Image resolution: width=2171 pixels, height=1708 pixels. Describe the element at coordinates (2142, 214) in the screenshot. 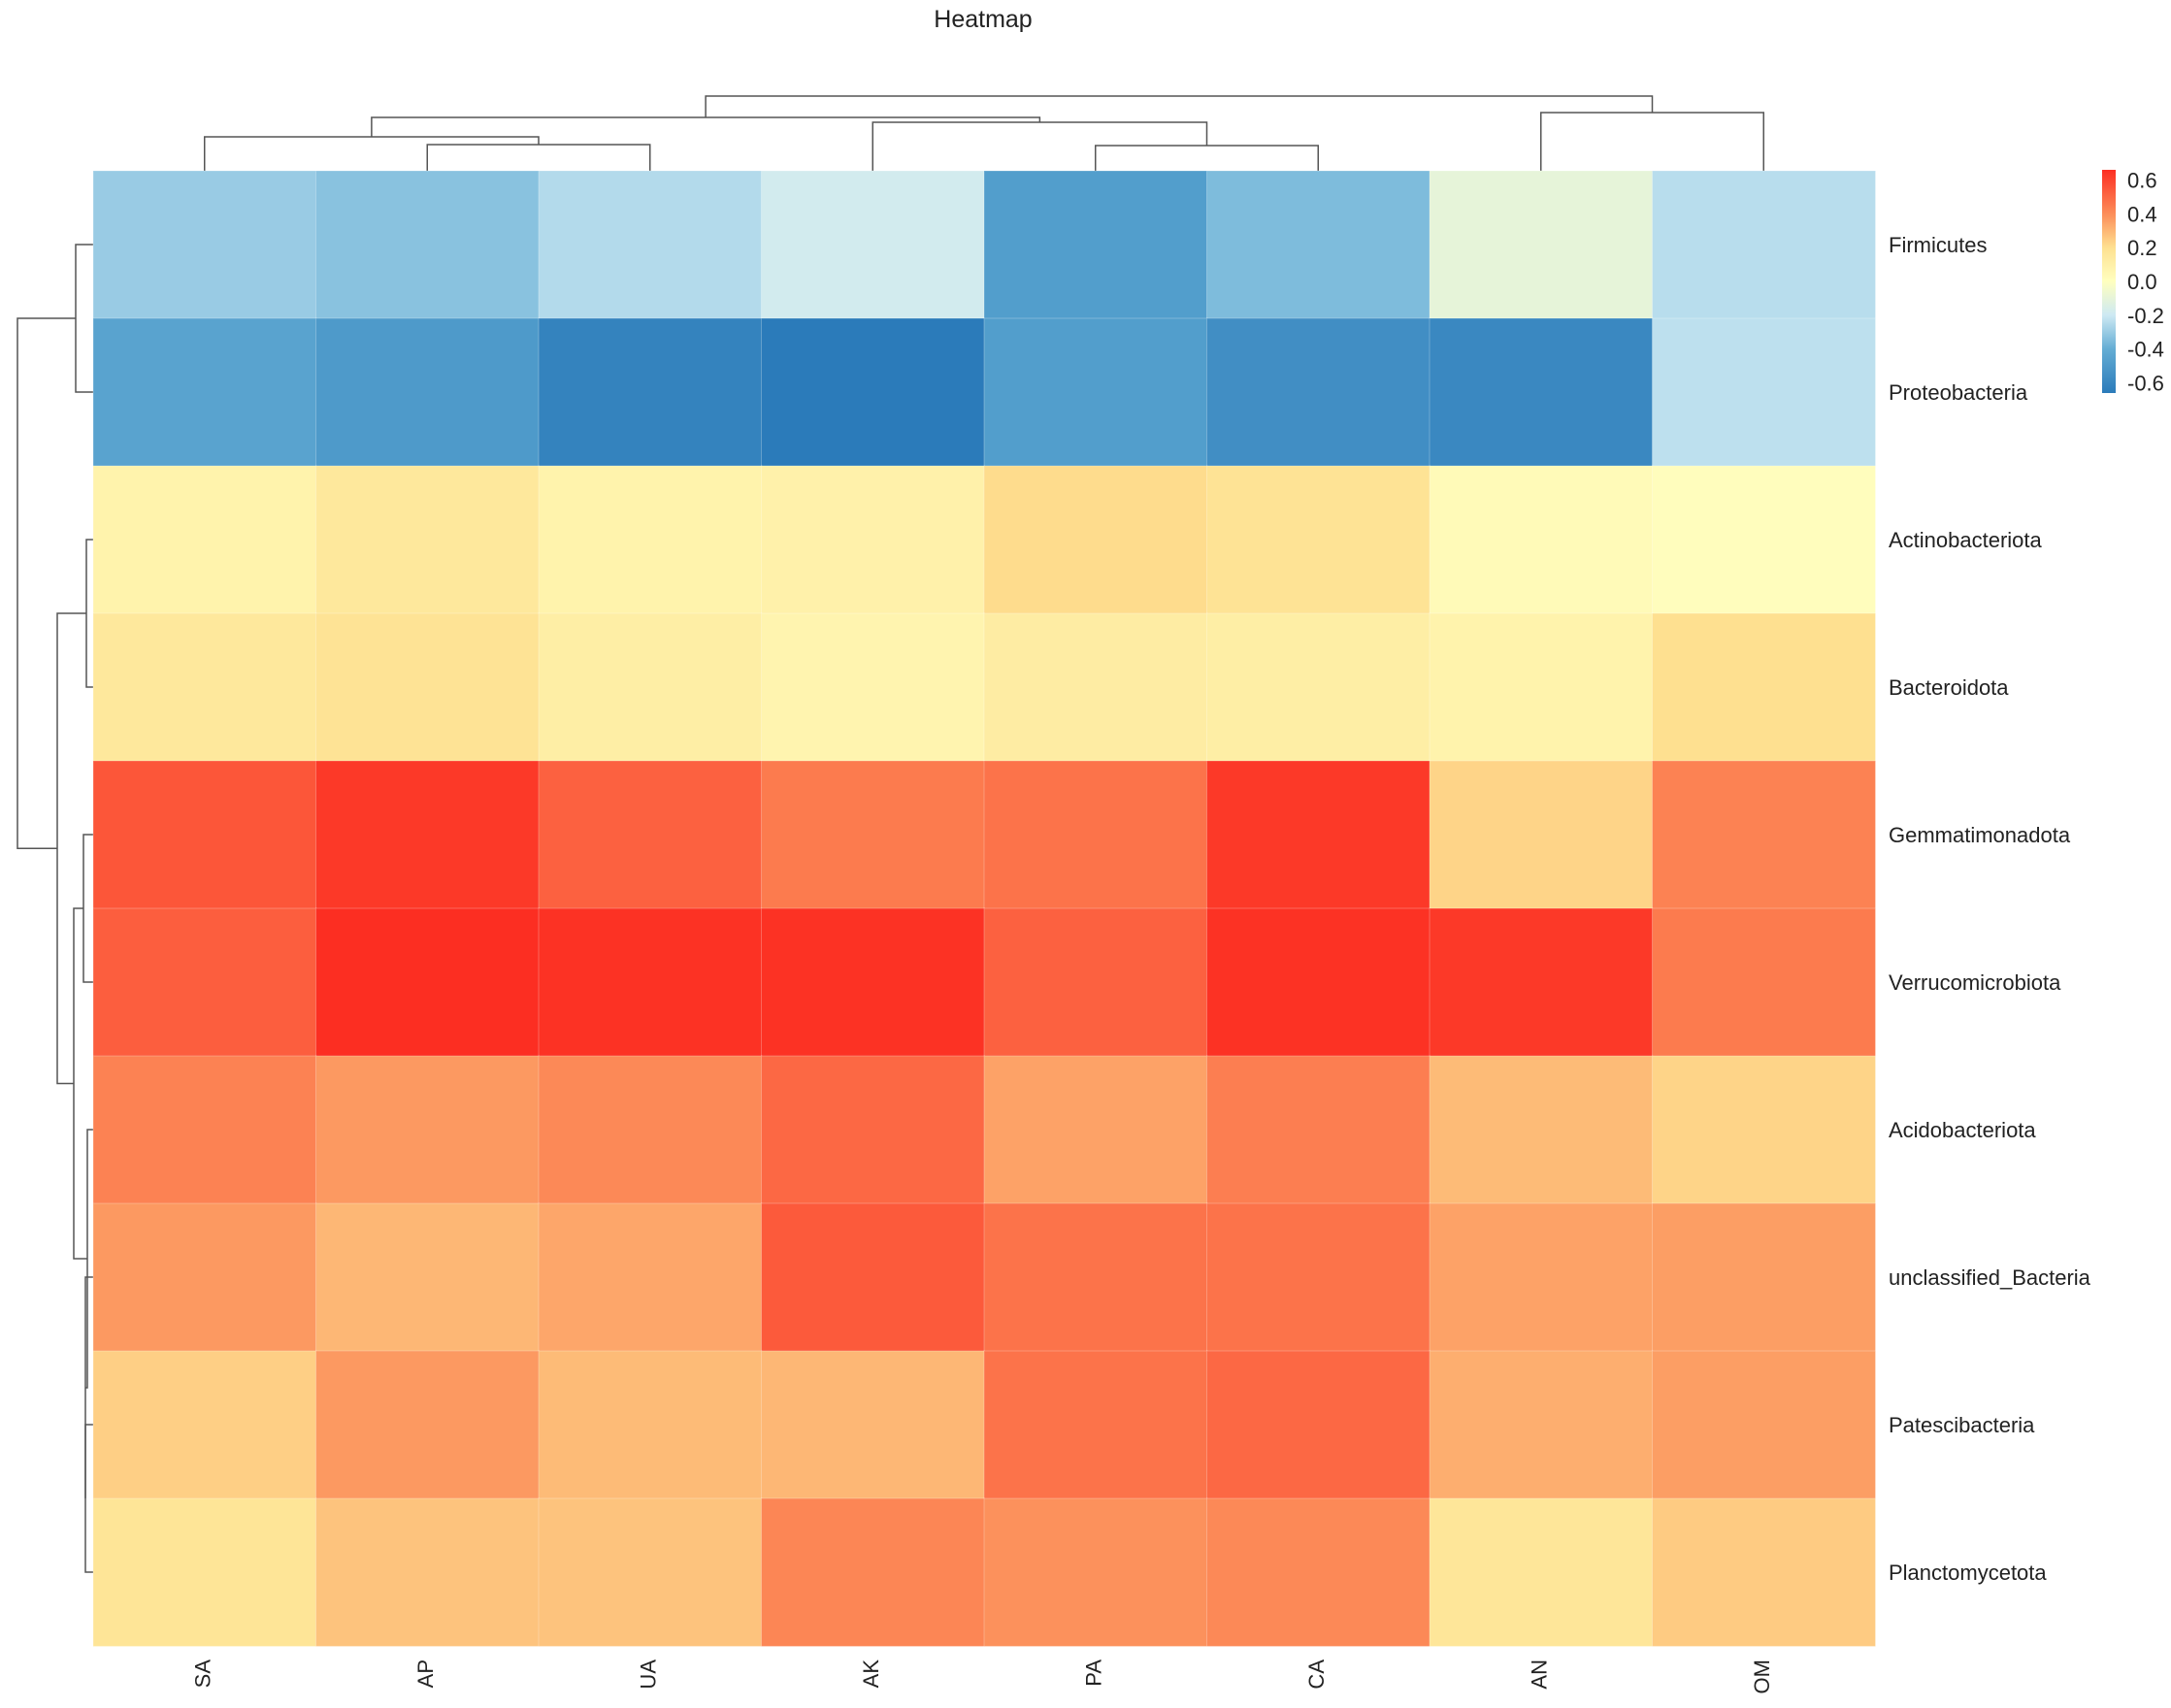

I see `legend-tick-label: 0.4` at that location.